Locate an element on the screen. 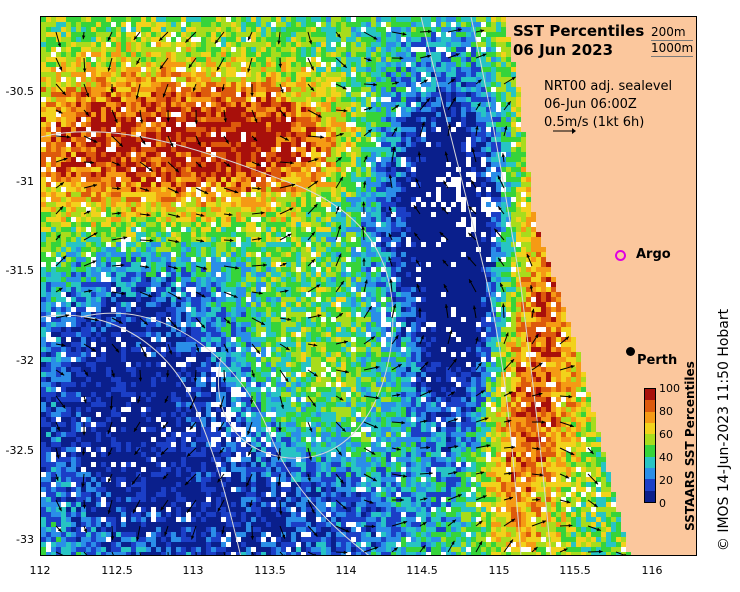 This screenshot has height=592, width=740. lat-label: -32 is located at coordinates (25, 360).